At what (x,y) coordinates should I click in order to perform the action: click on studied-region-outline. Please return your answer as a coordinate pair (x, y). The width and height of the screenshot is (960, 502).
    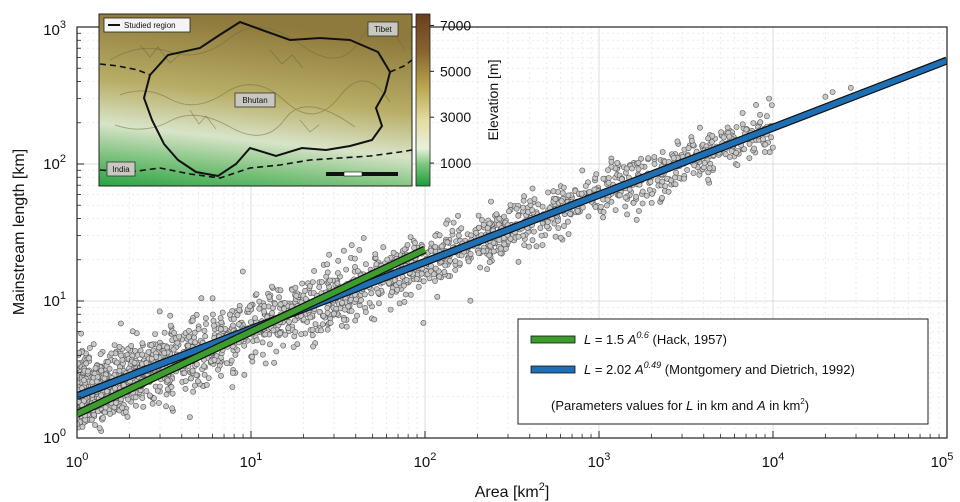
    Looking at the image, I should click on (267, 99).